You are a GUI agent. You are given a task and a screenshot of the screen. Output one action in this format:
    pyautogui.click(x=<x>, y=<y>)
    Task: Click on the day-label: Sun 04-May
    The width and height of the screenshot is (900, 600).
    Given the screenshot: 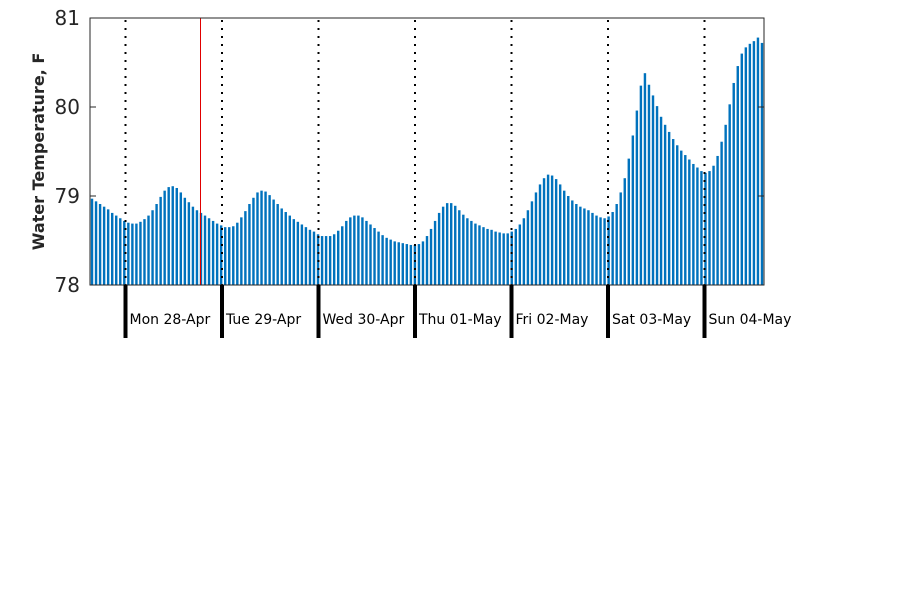 What is the action you would take?
    pyautogui.click(x=750, y=320)
    